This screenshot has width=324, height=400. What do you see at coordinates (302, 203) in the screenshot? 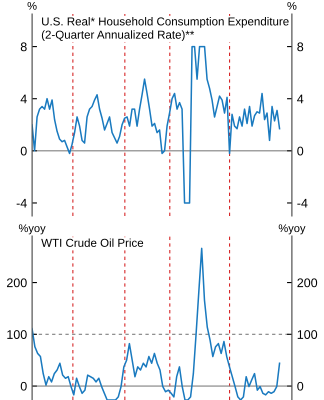
I see `y2-tick-label: -4` at bounding box center [302, 203].